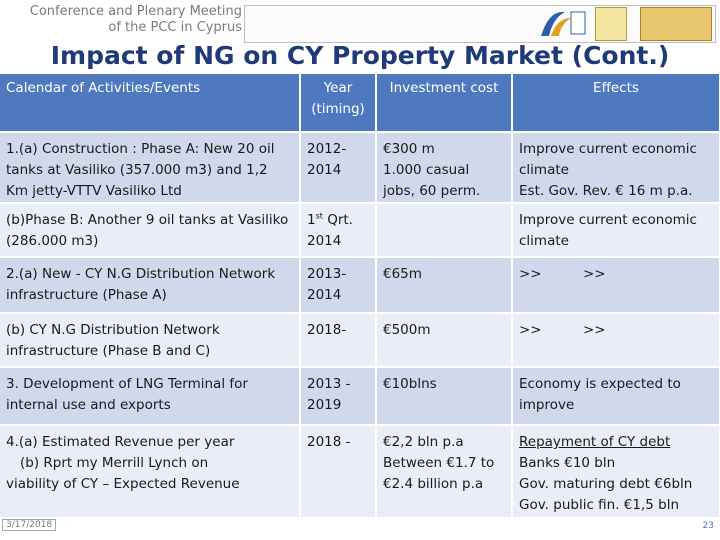 The image size is (720, 540). What do you see at coordinates (444, 395) in the screenshot?
I see `cost-cell: €10blns` at bounding box center [444, 395].